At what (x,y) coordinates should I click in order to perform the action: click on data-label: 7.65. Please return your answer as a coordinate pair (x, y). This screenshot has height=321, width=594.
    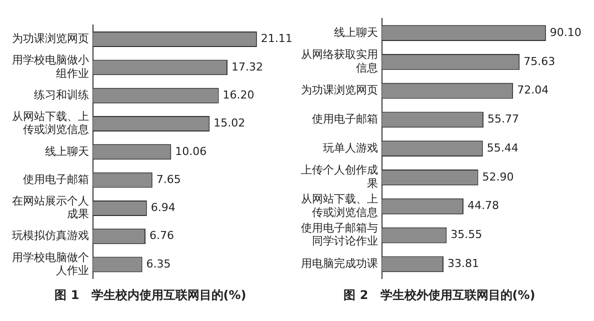
    Looking at the image, I should click on (168, 179).